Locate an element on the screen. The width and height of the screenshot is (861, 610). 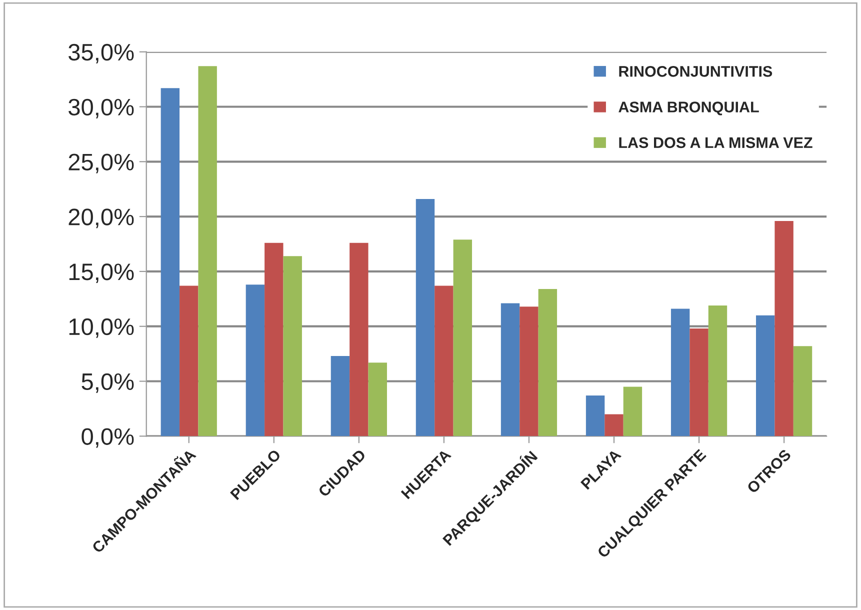
y-tick-label: 0,0% is located at coordinates (108, 438).